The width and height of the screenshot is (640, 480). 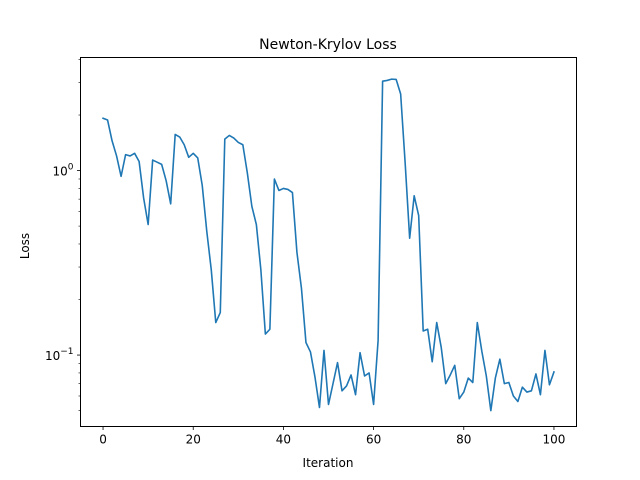 What do you see at coordinates (332, 436) in the screenshot?
I see `x-axis: 0 20 40 60 80 100` at bounding box center [332, 436].